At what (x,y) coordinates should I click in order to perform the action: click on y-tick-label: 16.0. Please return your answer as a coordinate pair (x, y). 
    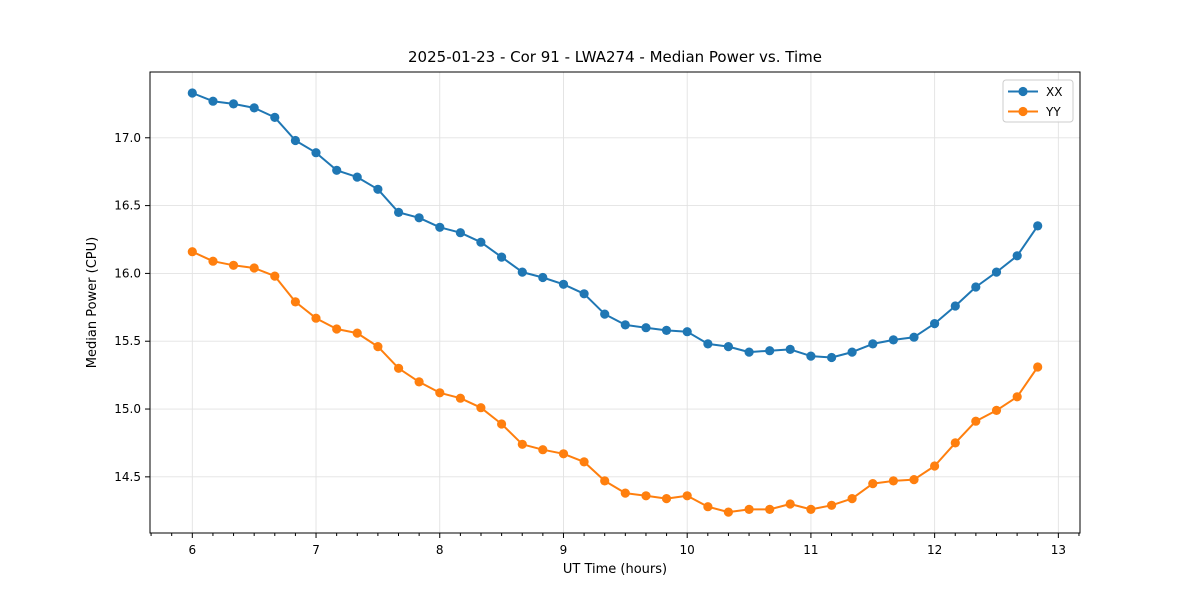
    Looking at the image, I should click on (127, 273).